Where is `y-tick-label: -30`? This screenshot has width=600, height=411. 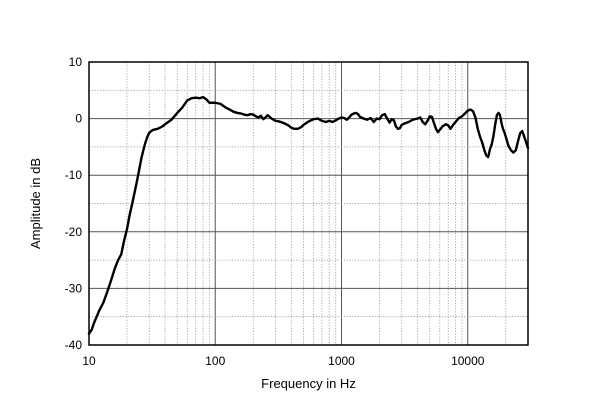
y-tick-label: -30 is located at coordinates (74, 288).